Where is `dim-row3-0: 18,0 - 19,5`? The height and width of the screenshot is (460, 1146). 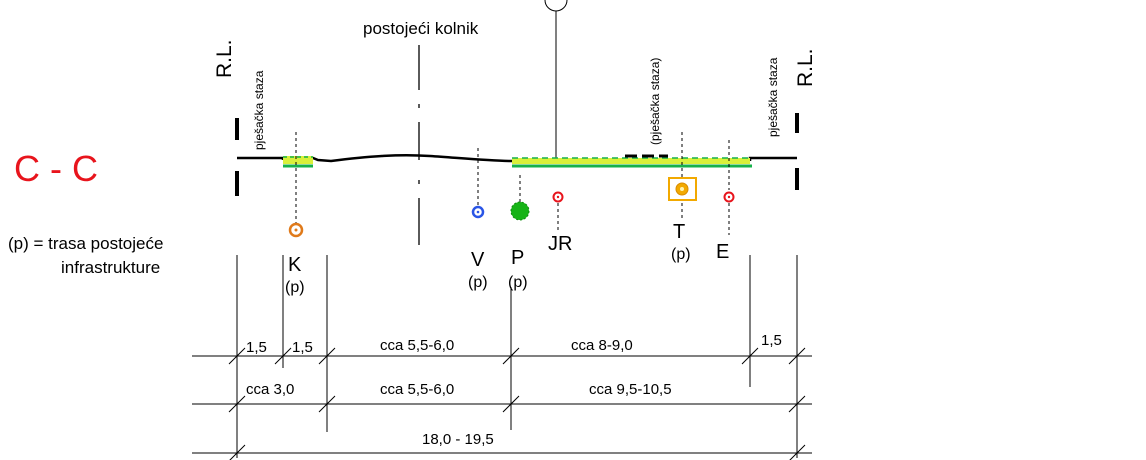
dim-row3-0: 18,0 - 19,5 is located at coordinates (458, 439).